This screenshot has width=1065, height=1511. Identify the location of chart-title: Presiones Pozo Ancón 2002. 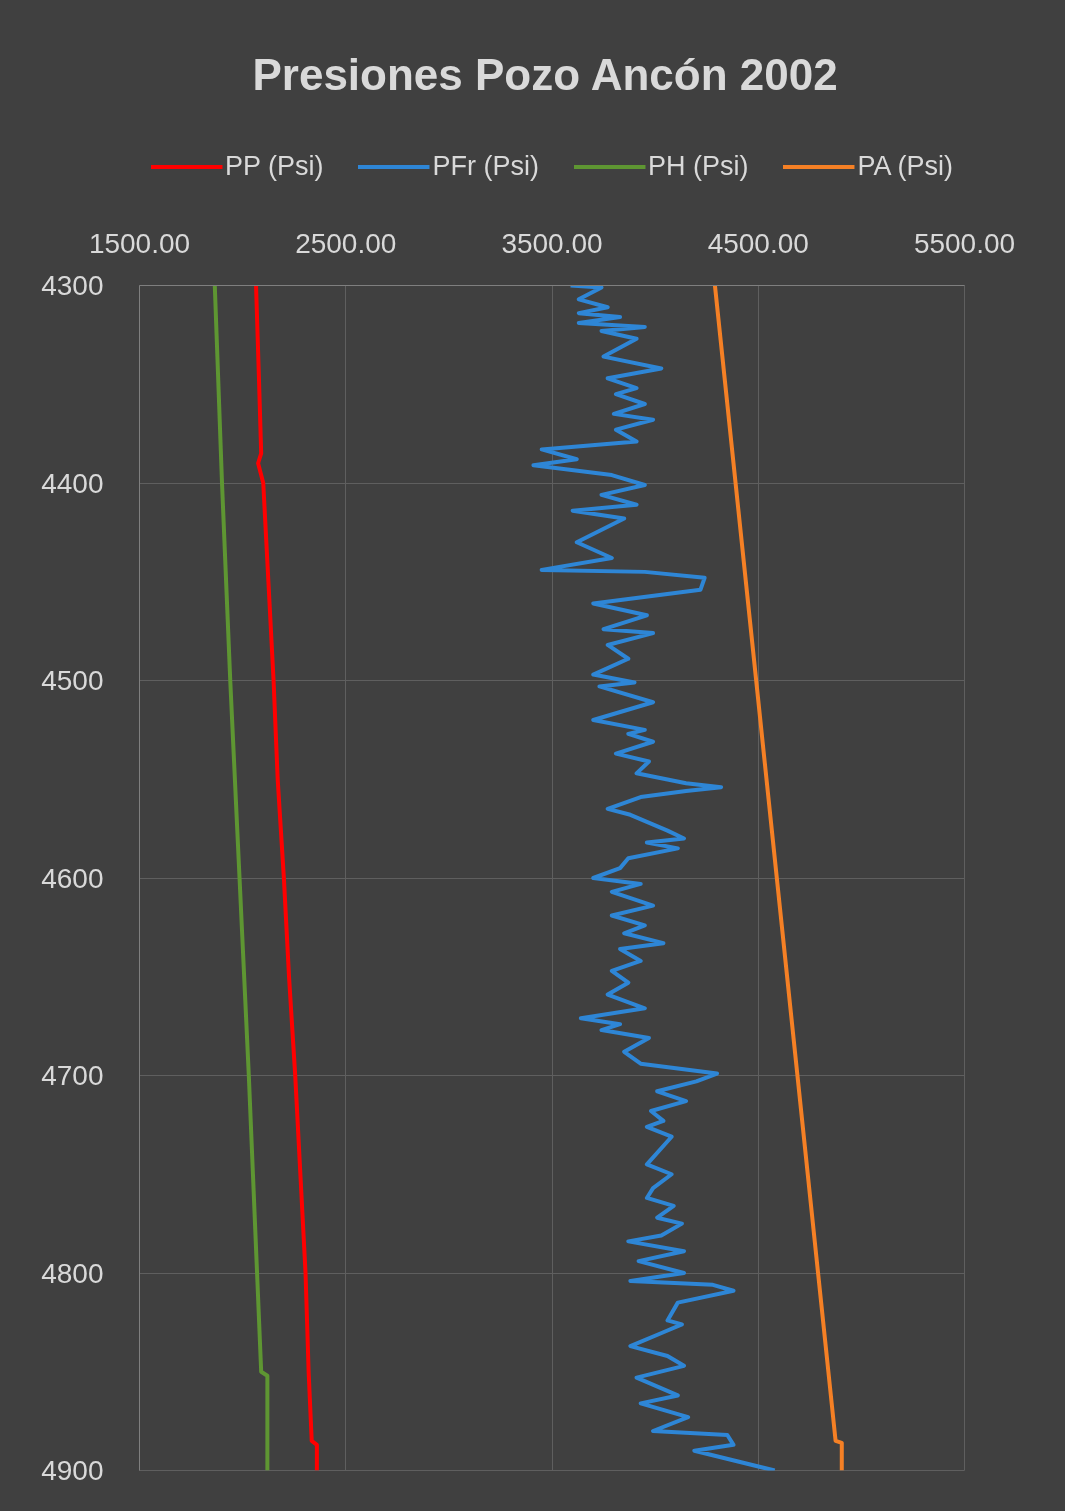
(545, 74).